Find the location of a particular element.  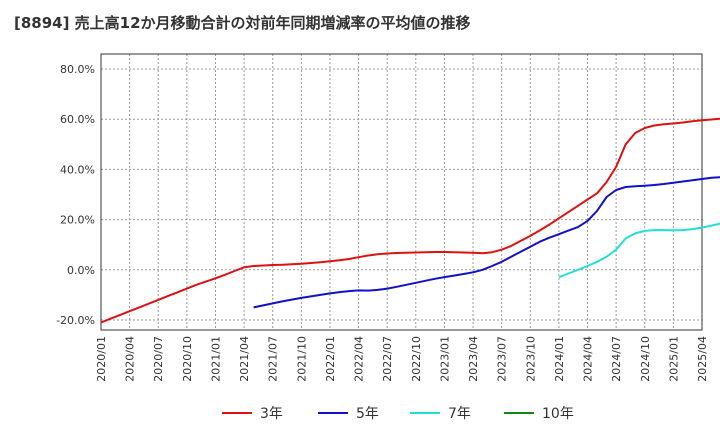

y-tick-label: 80.0% is located at coordinates (77, 69).